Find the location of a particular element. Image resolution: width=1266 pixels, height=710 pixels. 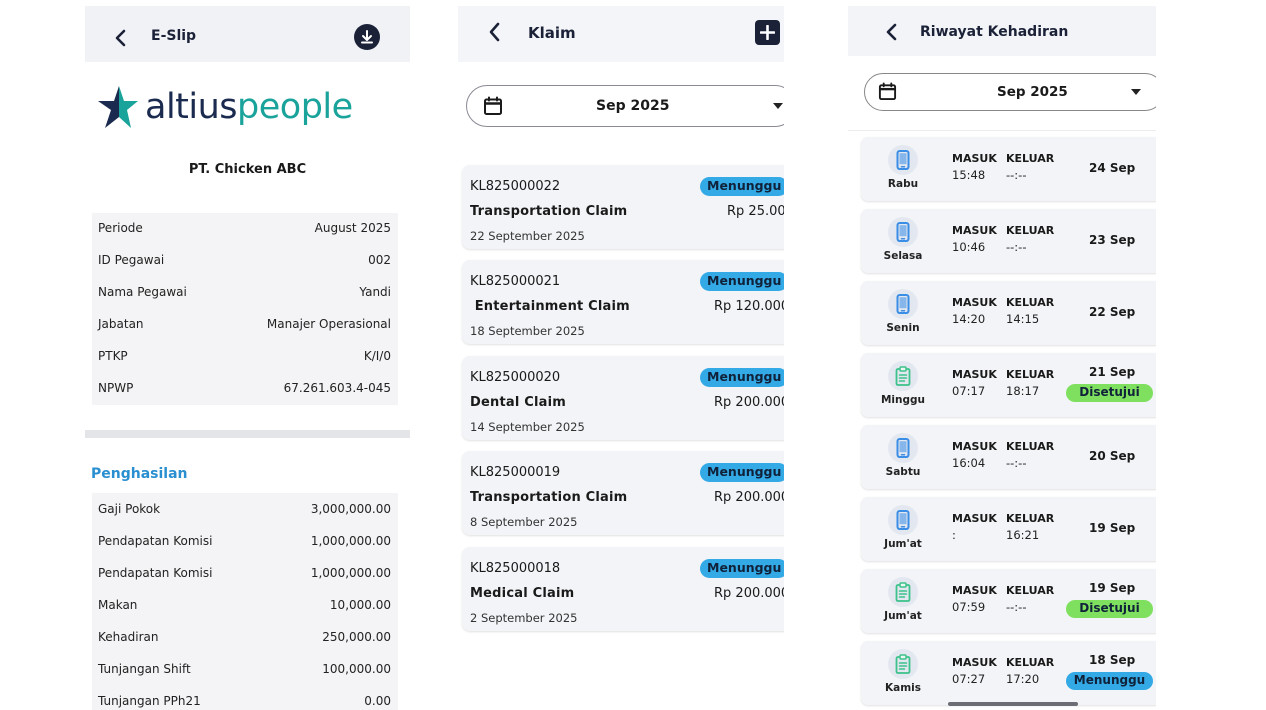

attendance-card: Sabtu MASUK 16:04 KELUAR --:-- 20 Sep is located at coordinates (1008, 457).